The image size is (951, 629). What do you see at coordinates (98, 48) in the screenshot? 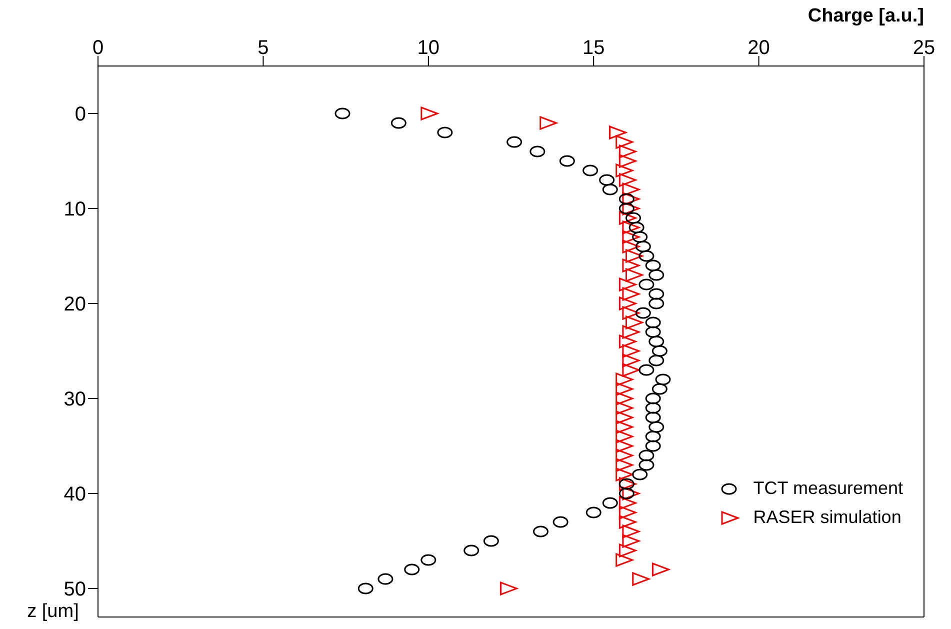
I see `x-tick-label: 0` at bounding box center [98, 48].